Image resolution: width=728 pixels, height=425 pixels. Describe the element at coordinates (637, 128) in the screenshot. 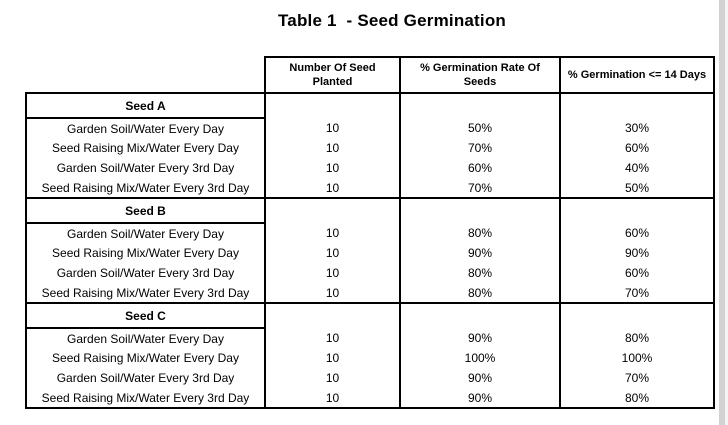

I see `germination-14-days-cell: 30%` at that location.